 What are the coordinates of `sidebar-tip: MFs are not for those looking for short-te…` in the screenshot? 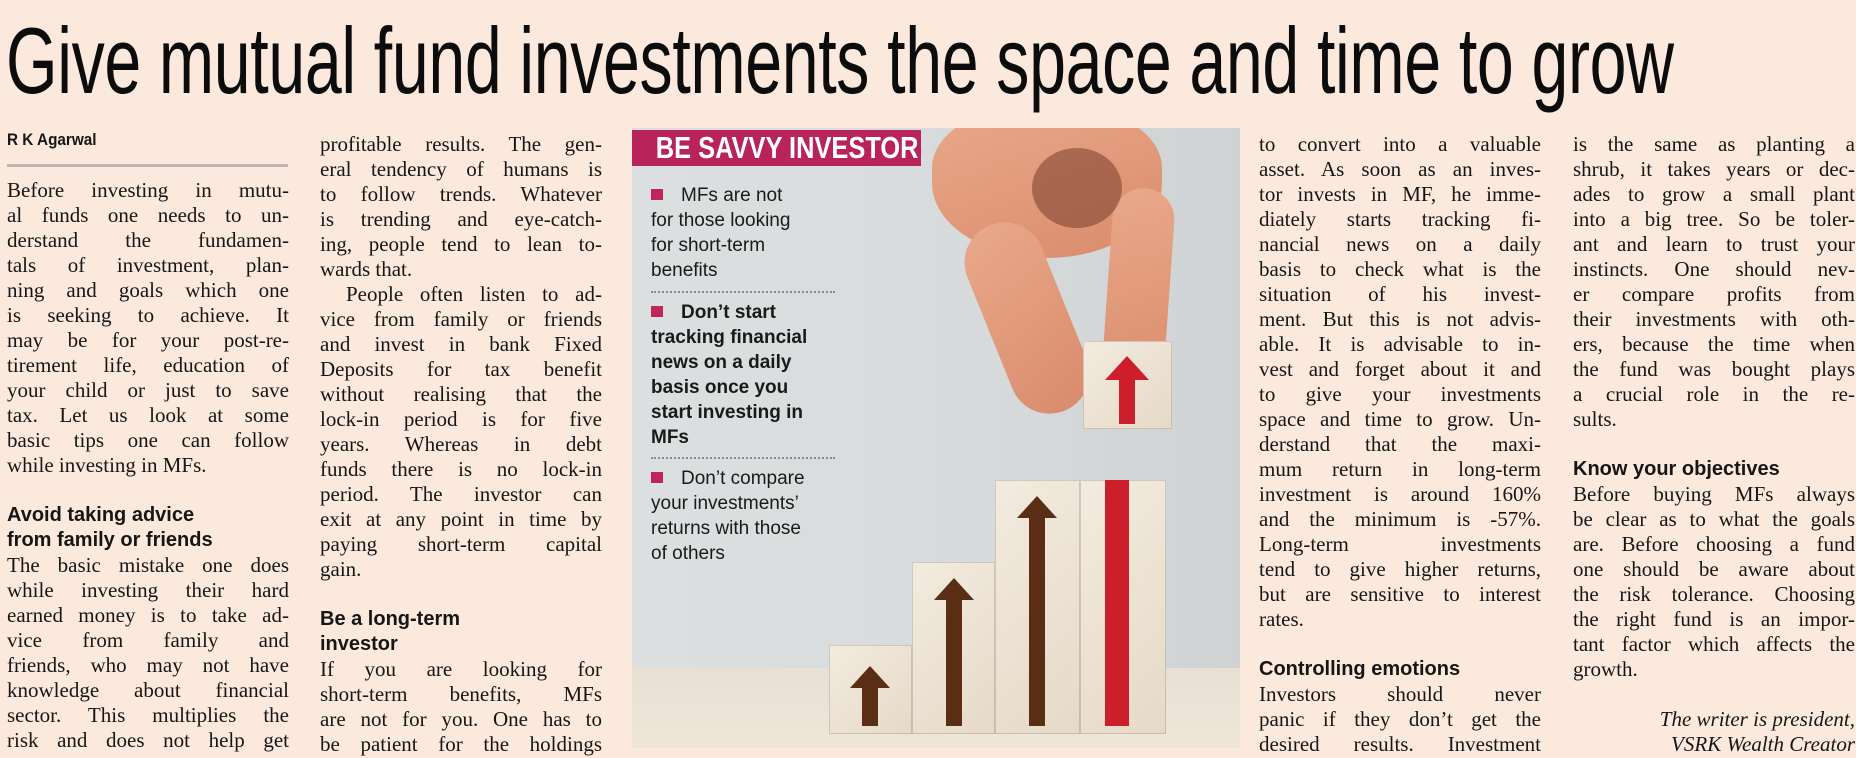 It's located at (743, 233).